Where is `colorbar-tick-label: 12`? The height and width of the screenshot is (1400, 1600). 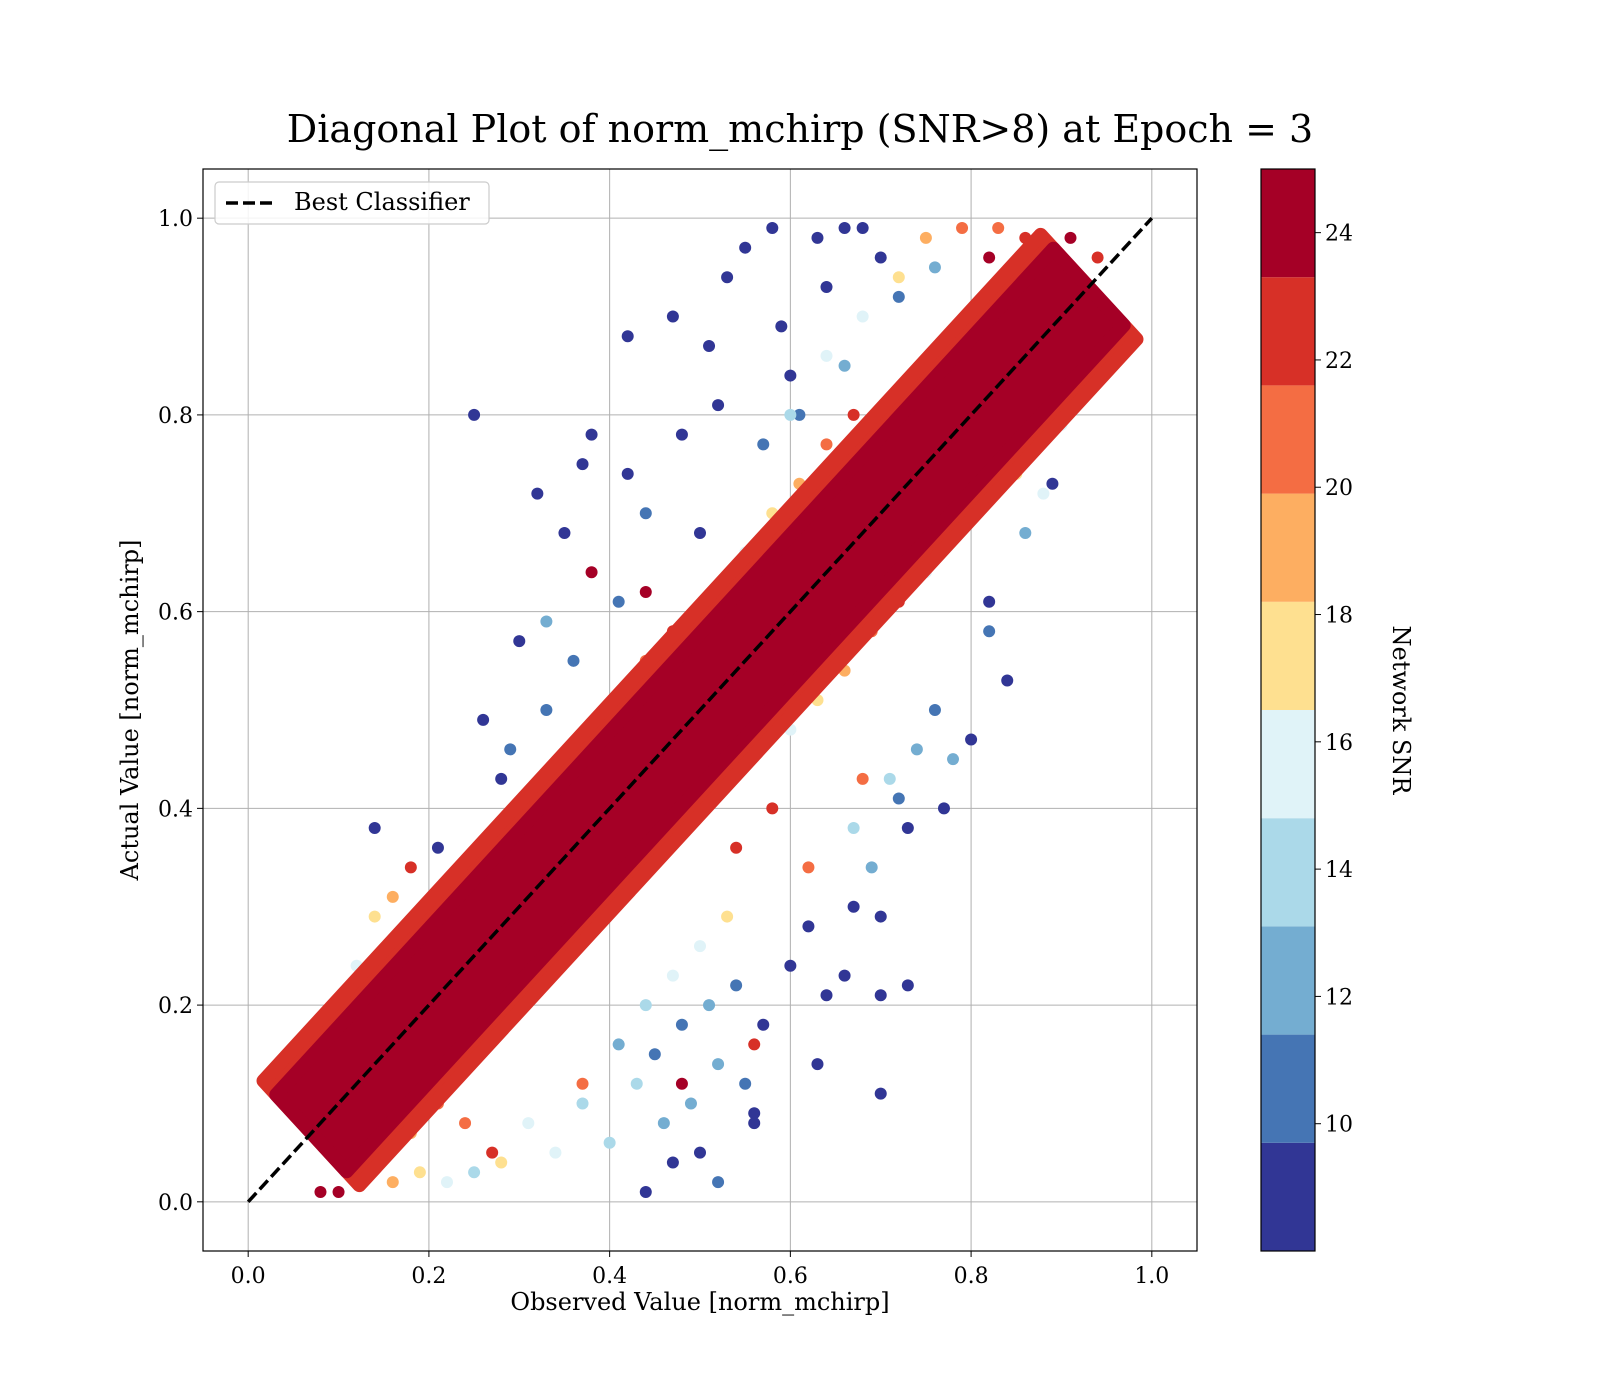 colorbar-tick-label: 12 is located at coordinates (1339, 997).